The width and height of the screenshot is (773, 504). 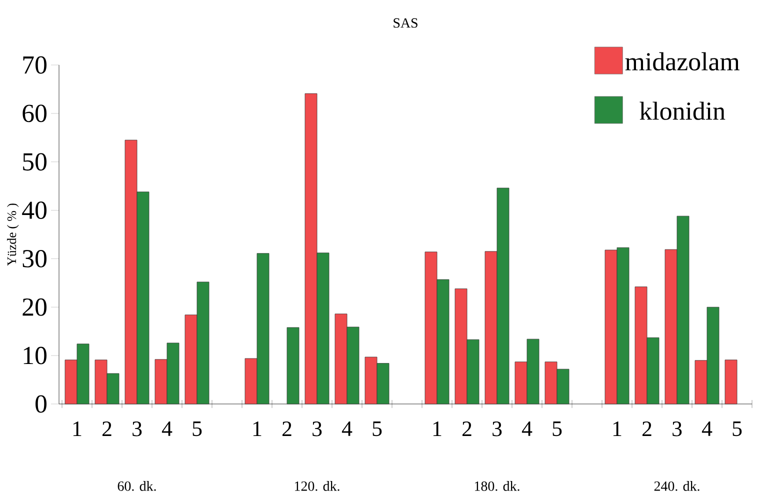 What do you see at coordinates (35, 162) in the screenshot?
I see `y-tick-label: 50` at bounding box center [35, 162].